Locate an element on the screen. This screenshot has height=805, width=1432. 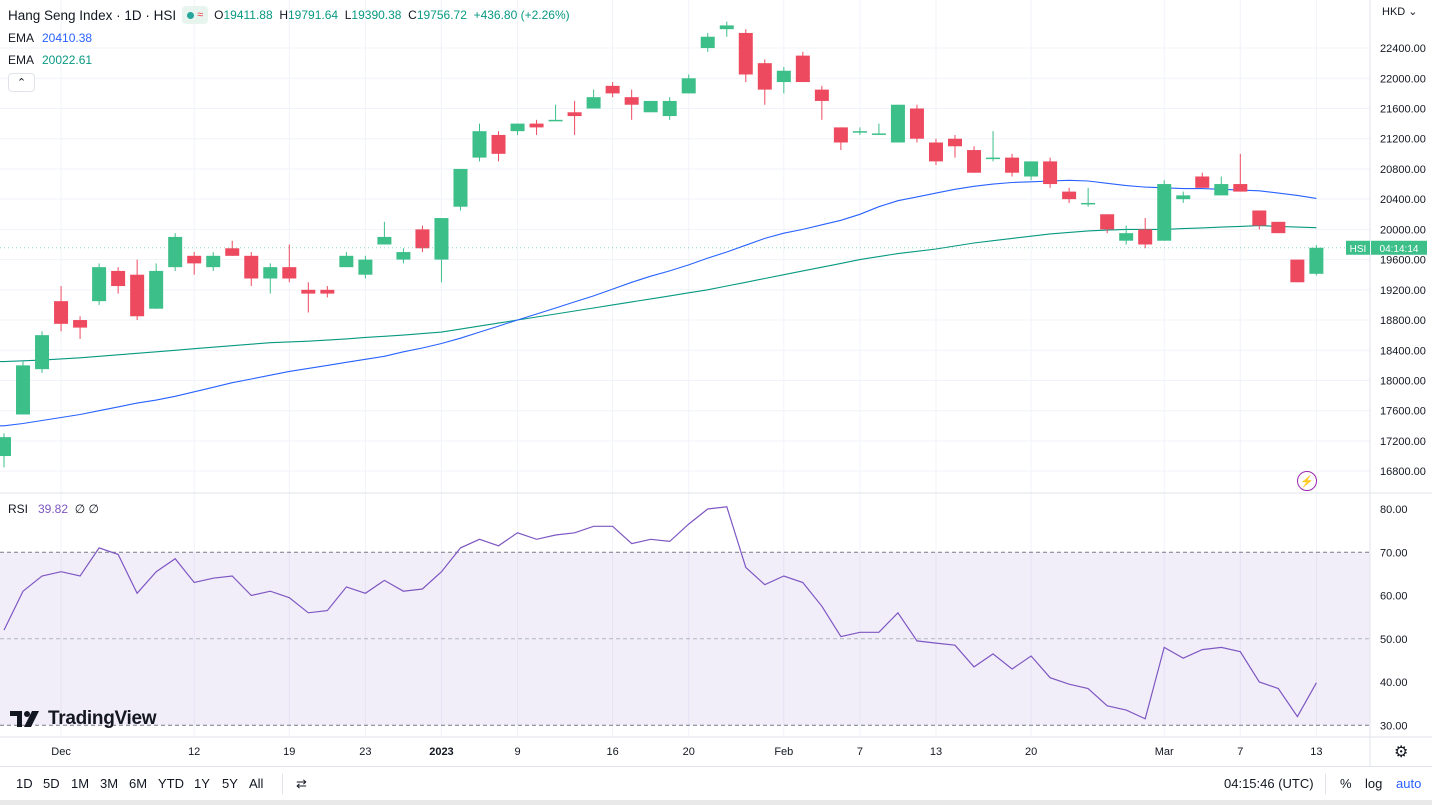
price-tick-label: 17600.00 is located at coordinates (1403, 412).